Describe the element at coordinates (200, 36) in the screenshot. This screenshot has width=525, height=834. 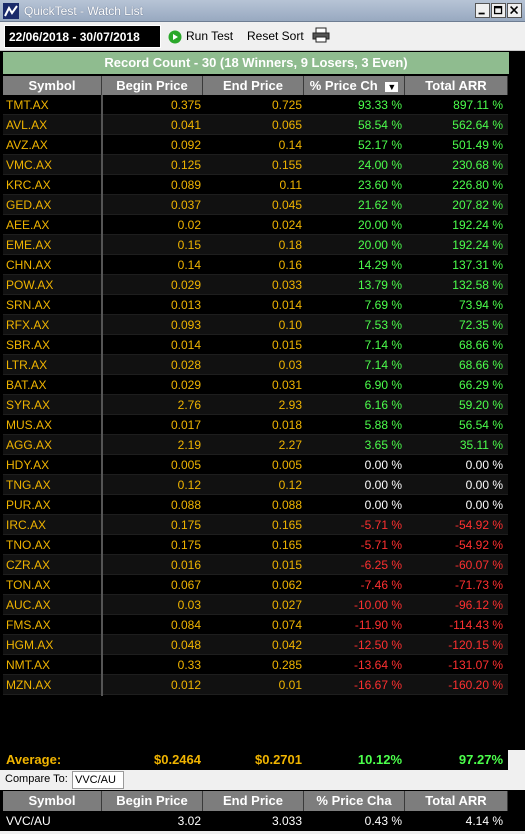
I see `run-test-button: Run Test` at that location.